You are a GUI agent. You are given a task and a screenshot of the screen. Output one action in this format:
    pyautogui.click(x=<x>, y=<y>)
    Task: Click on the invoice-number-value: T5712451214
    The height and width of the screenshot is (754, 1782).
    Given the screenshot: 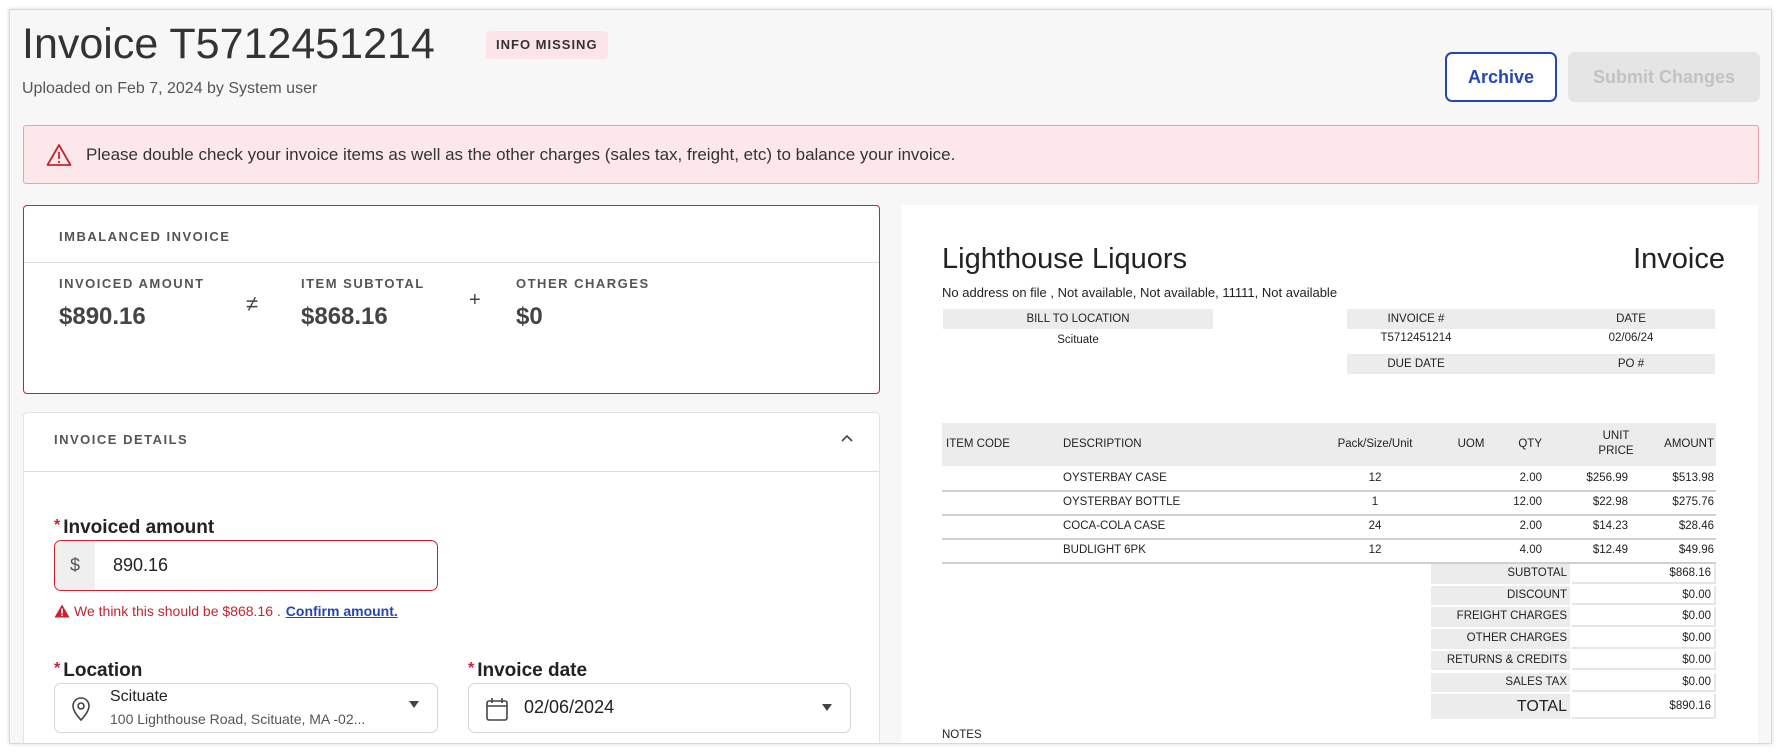 What is the action you would take?
    pyautogui.click(x=1416, y=338)
    